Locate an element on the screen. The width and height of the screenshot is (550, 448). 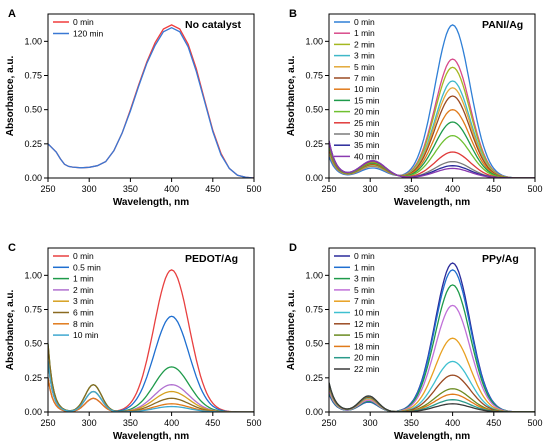
legend: 0 min 120 min is located at coordinates (78, 28).